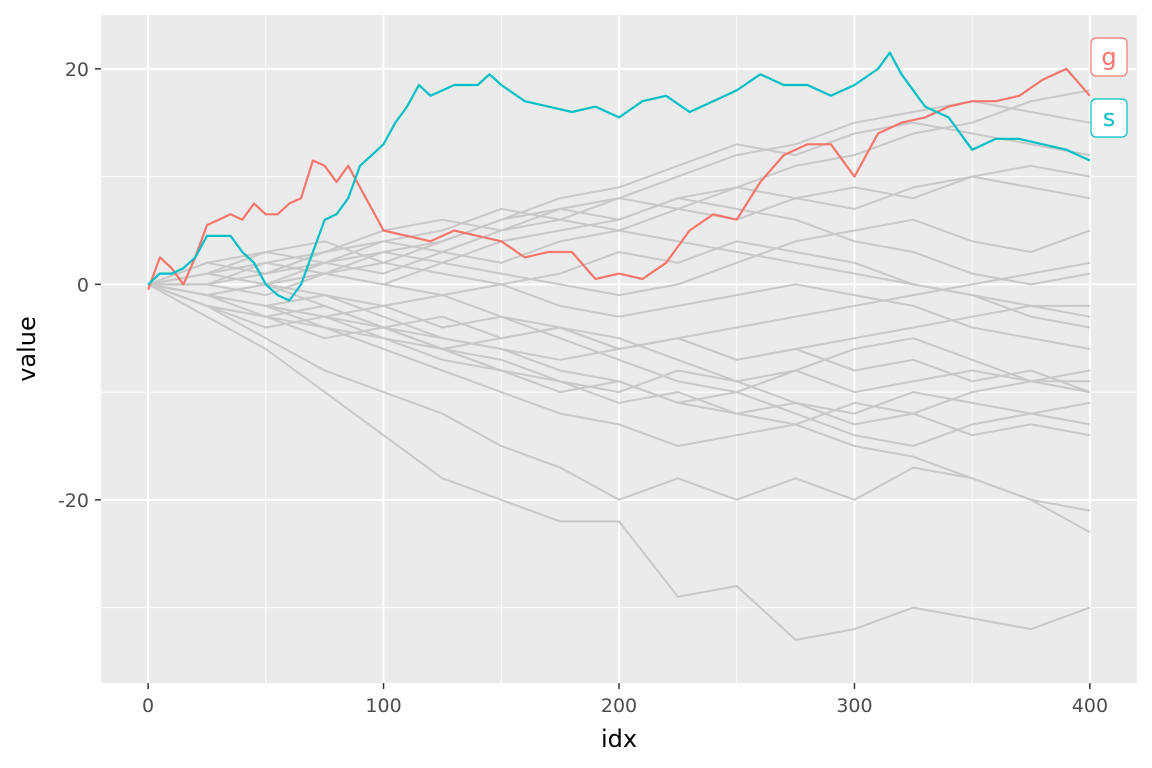  I want to click on x-tick-label: 0, so click(148, 706).